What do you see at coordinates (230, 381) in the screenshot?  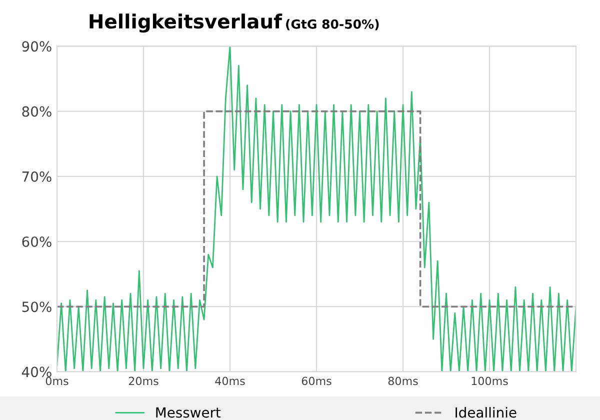 I see `x-tick-label: 40ms` at bounding box center [230, 381].